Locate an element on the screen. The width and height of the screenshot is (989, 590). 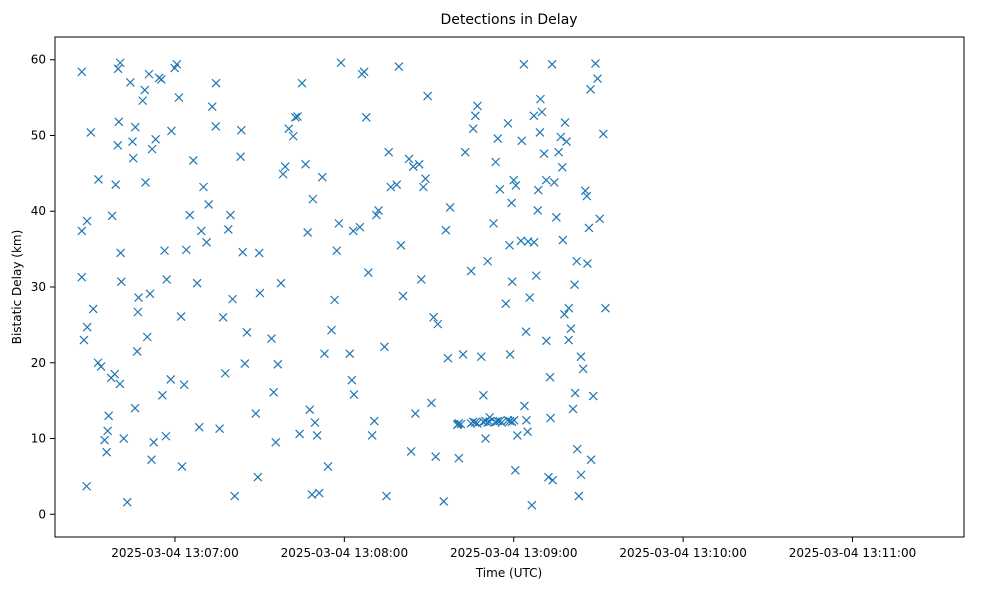
x-tick-label: 2025-03-04 13:09:00 is located at coordinates (513, 553).